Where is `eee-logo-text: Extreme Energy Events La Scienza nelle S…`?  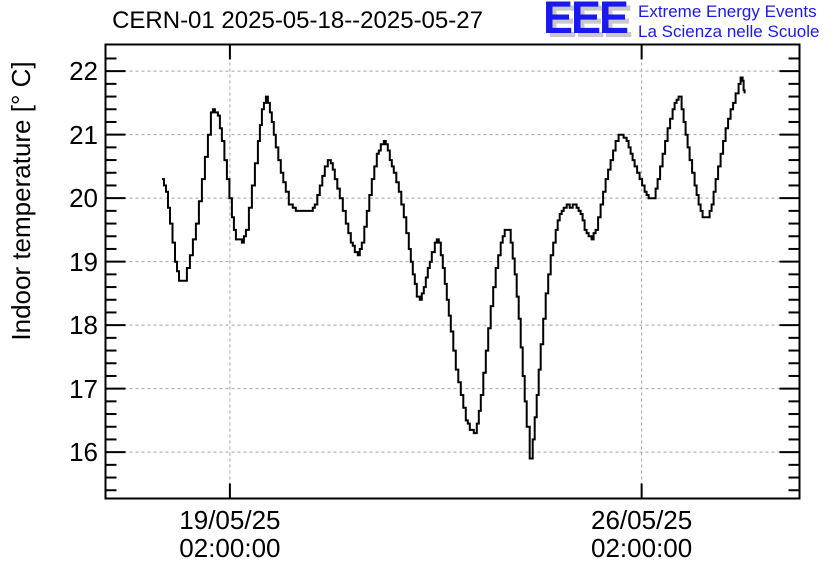
eee-logo-text: Extreme Energy Events La Scienza nelle S… is located at coordinates (728, 21).